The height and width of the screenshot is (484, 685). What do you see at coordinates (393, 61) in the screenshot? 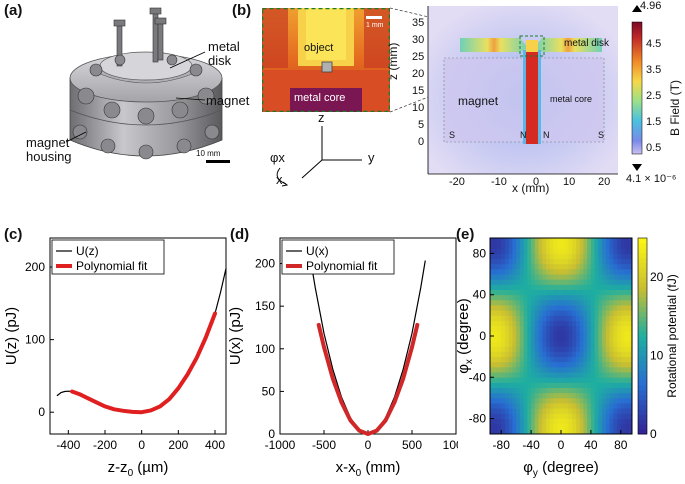
I see `sim-ylabel: z (mm)` at bounding box center [393, 61].